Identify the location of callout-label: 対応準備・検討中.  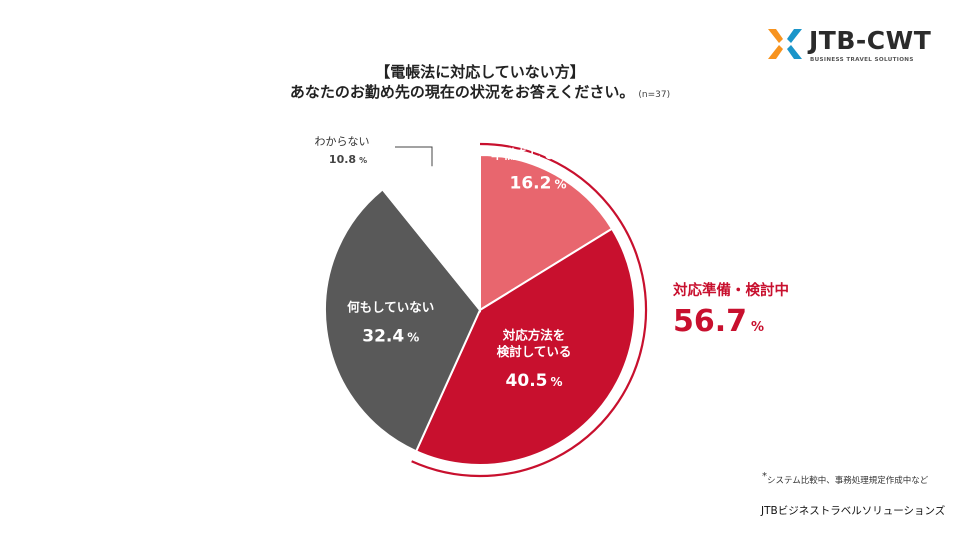
(731, 291).